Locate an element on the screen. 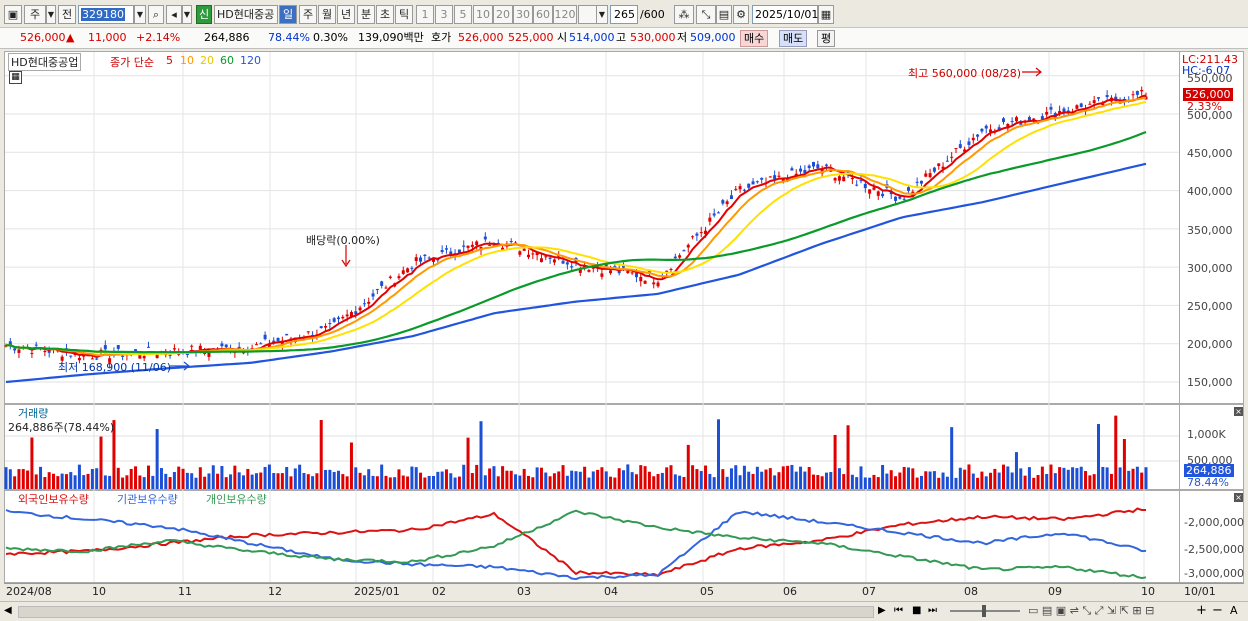 The height and width of the screenshot is (621, 1248). ma10-legend: 10 is located at coordinates (187, 60).